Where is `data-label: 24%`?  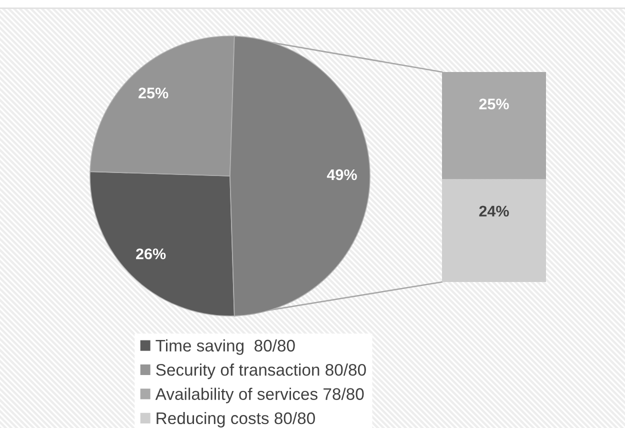 data-label: 24% is located at coordinates (494, 211).